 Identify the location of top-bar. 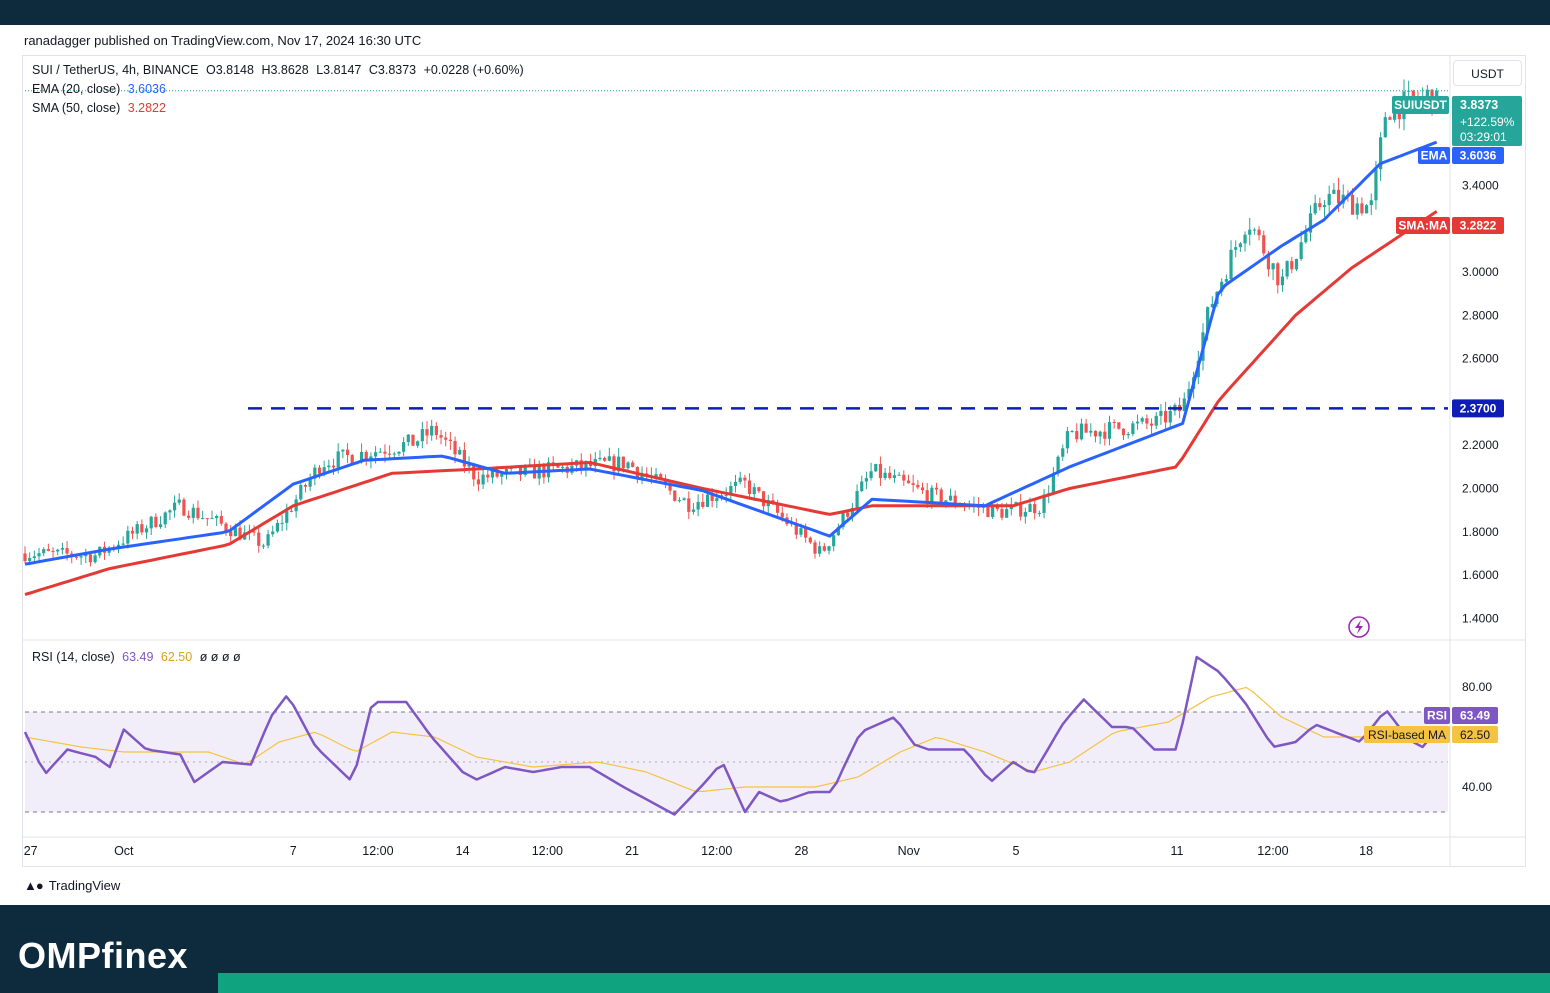
(775, 12).